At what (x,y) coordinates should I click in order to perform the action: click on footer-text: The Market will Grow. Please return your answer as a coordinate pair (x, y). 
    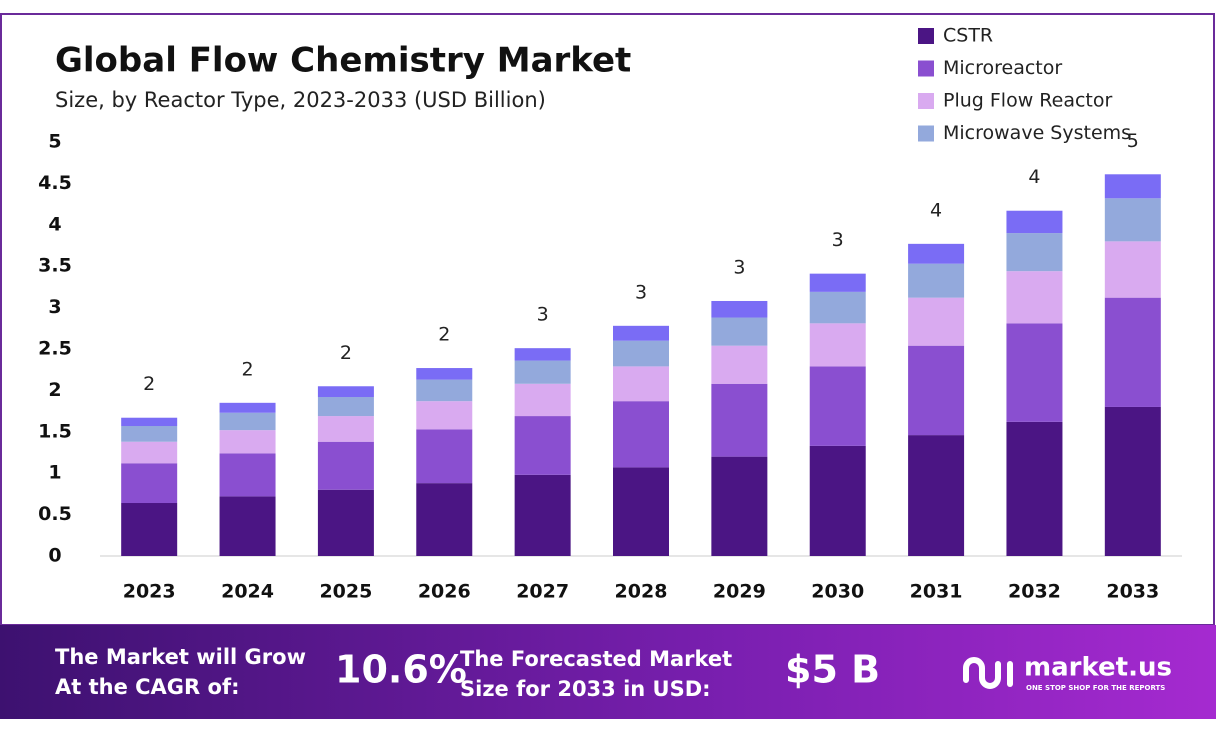
    Looking at the image, I should click on (180, 657).